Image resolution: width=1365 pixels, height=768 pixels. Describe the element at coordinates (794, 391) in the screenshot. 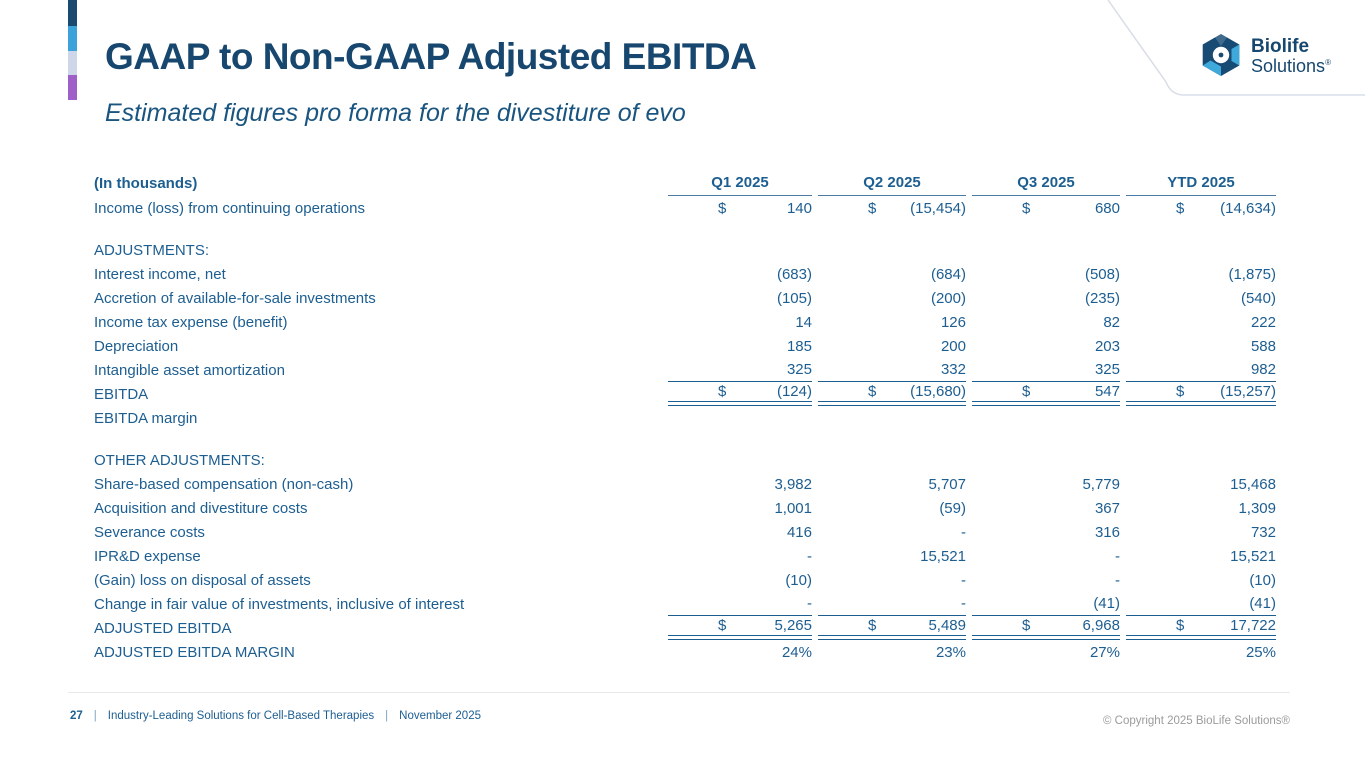

I see `value-text: (124)` at that location.